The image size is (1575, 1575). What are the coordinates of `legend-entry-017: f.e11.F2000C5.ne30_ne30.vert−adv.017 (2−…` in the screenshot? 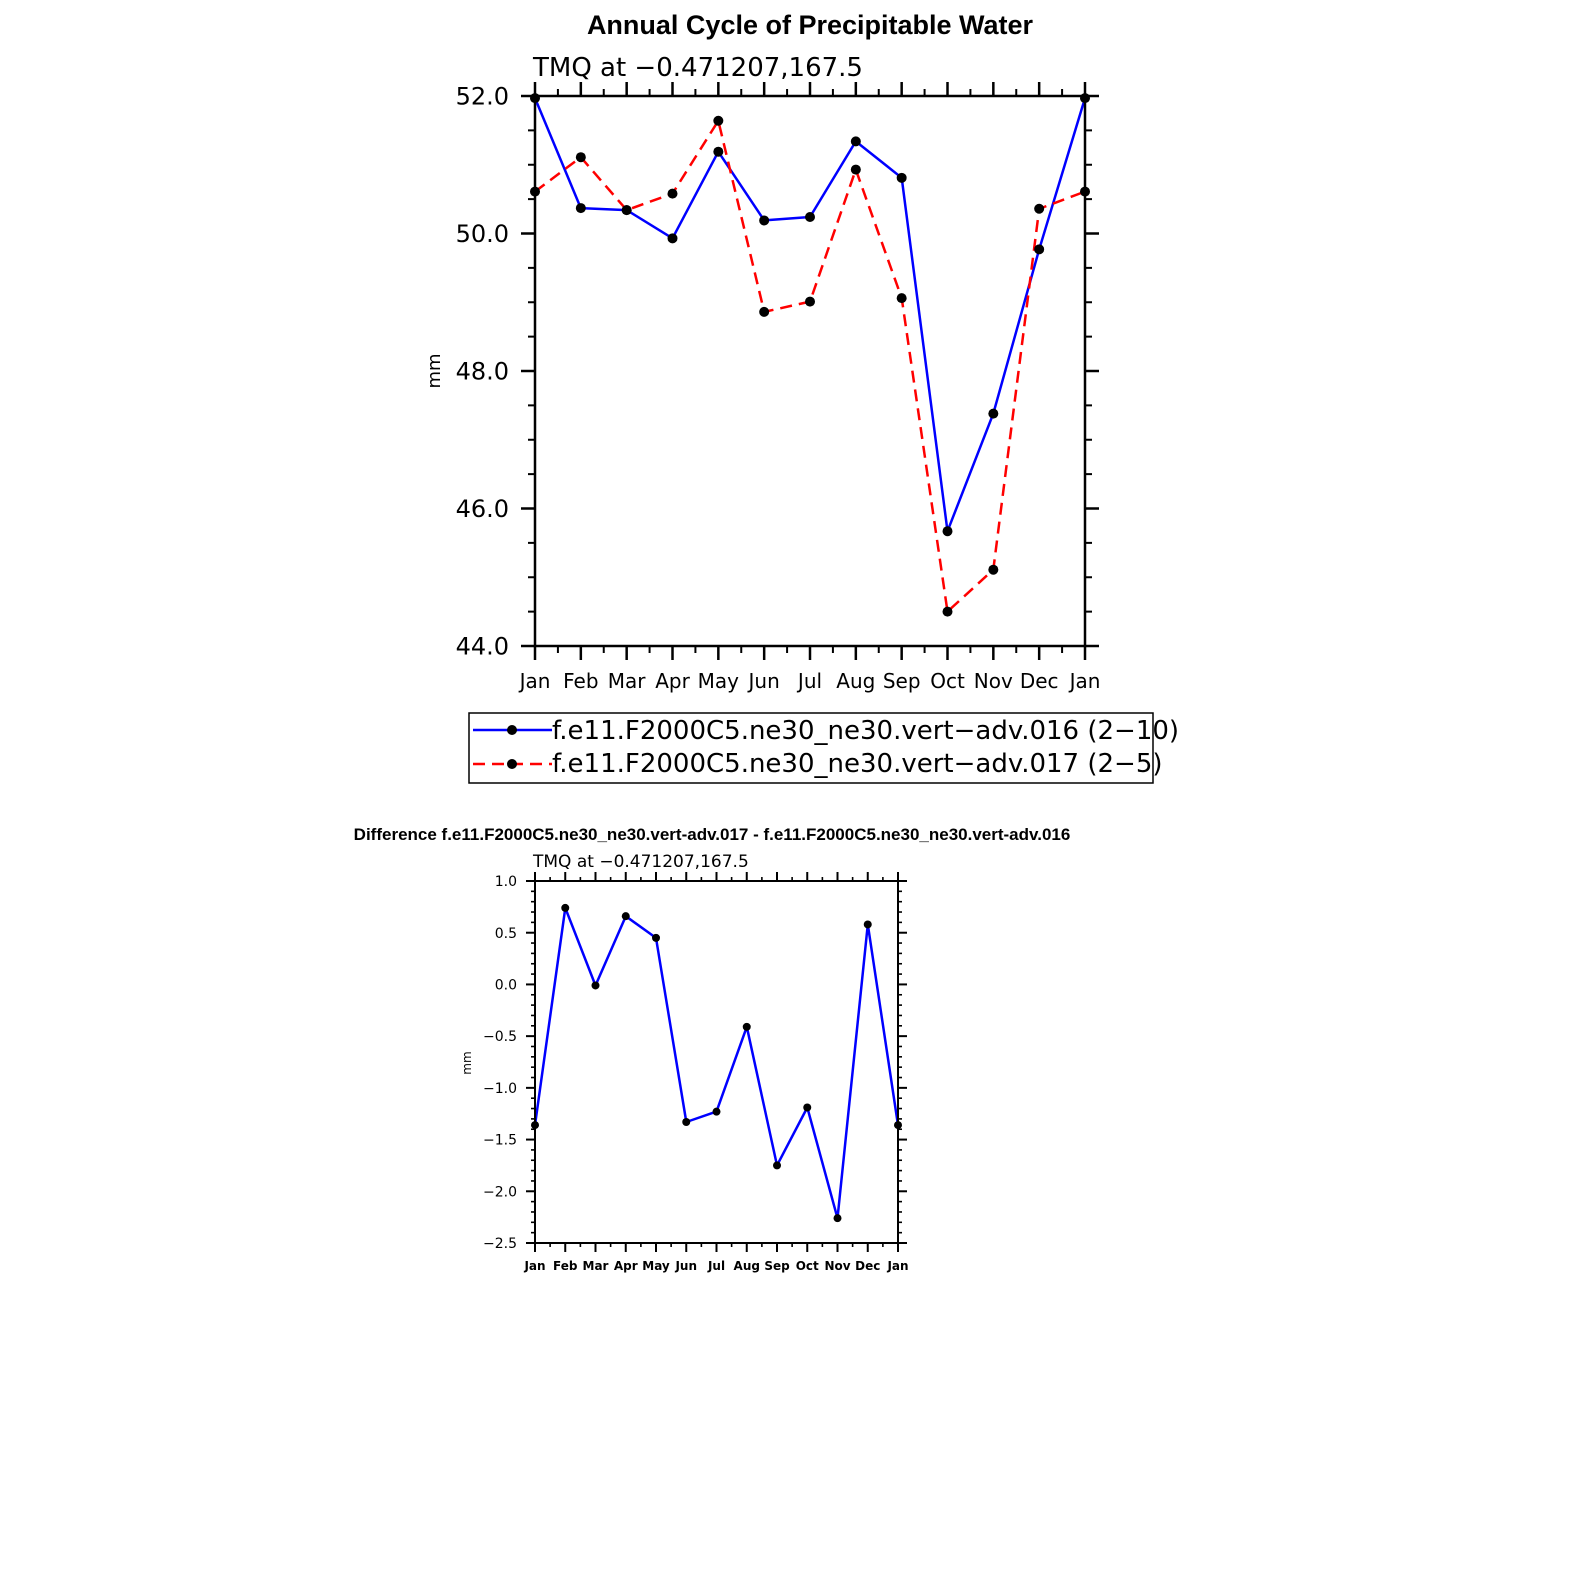 It's located at (818, 764).